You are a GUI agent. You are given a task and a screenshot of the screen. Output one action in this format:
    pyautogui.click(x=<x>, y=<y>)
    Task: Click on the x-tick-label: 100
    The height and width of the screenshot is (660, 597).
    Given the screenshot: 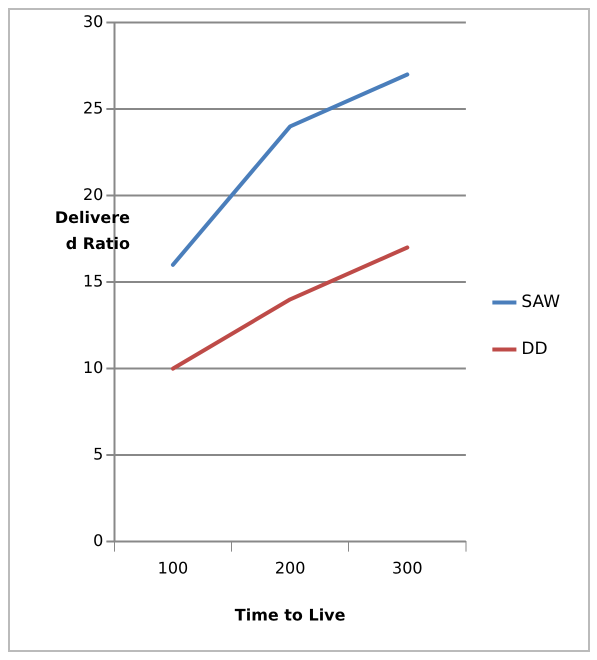 What is the action you would take?
    pyautogui.click(x=173, y=568)
    